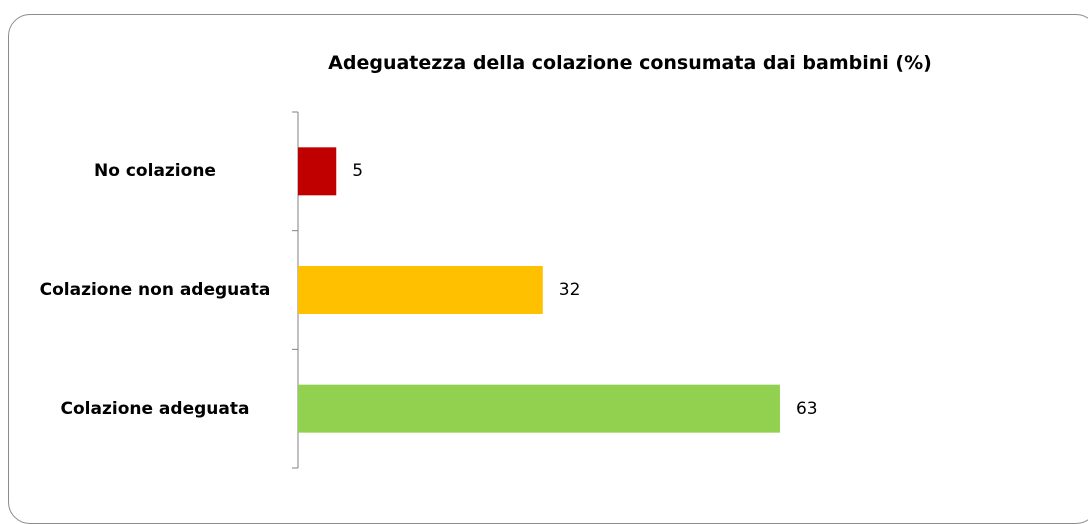 This screenshot has height=524, width=1088. Describe the element at coordinates (569, 290) in the screenshot. I see `data-label: 32` at that location.